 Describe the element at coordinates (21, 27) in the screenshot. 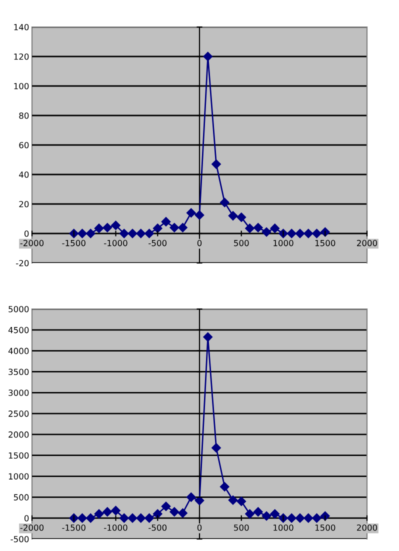

I see `y-tick-label: 140` at that location.